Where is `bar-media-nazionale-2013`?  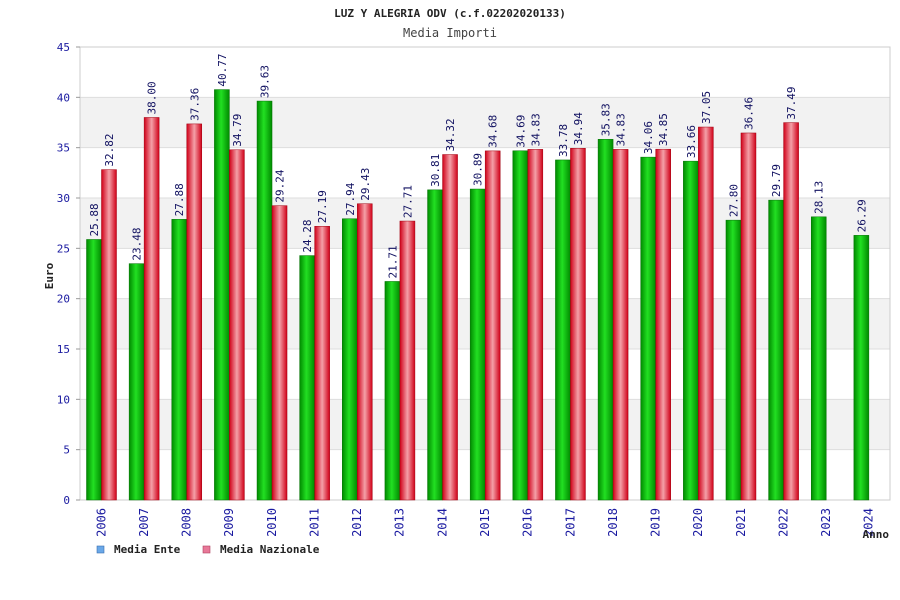
bar-media-nazionale-2013 is located at coordinates (407, 360).